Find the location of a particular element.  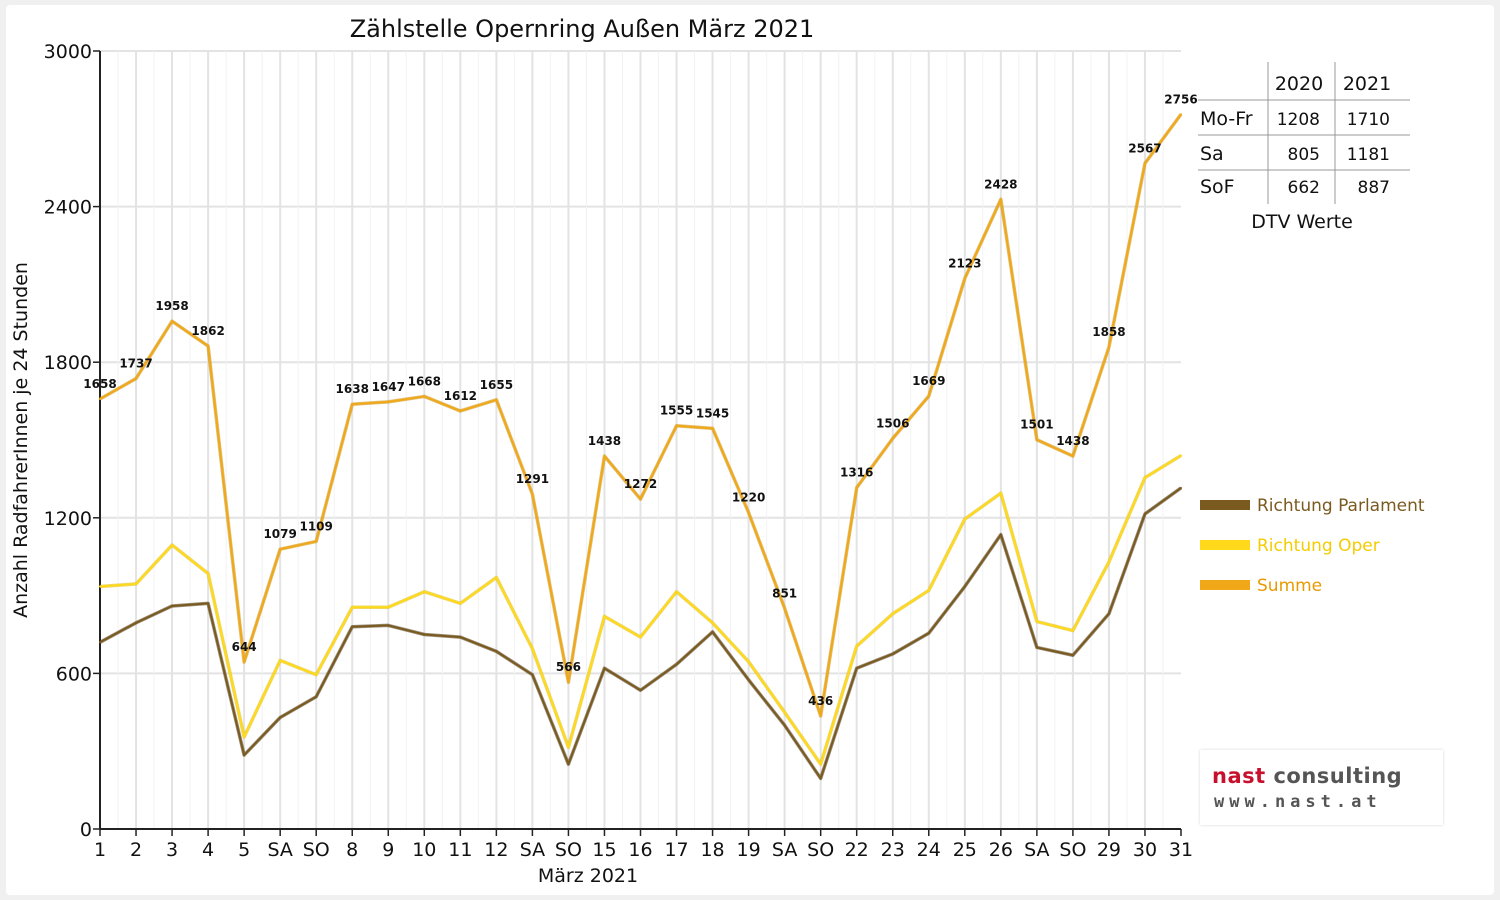

dtv-row-label: Sa is located at coordinates (1212, 154).